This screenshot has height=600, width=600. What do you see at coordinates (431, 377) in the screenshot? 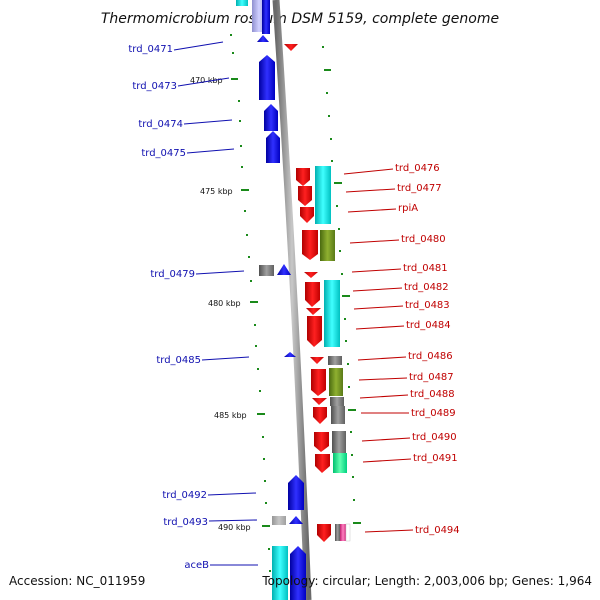
I see `gene-label-trd_0487: trd_0487` at bounding box center [431, 377].